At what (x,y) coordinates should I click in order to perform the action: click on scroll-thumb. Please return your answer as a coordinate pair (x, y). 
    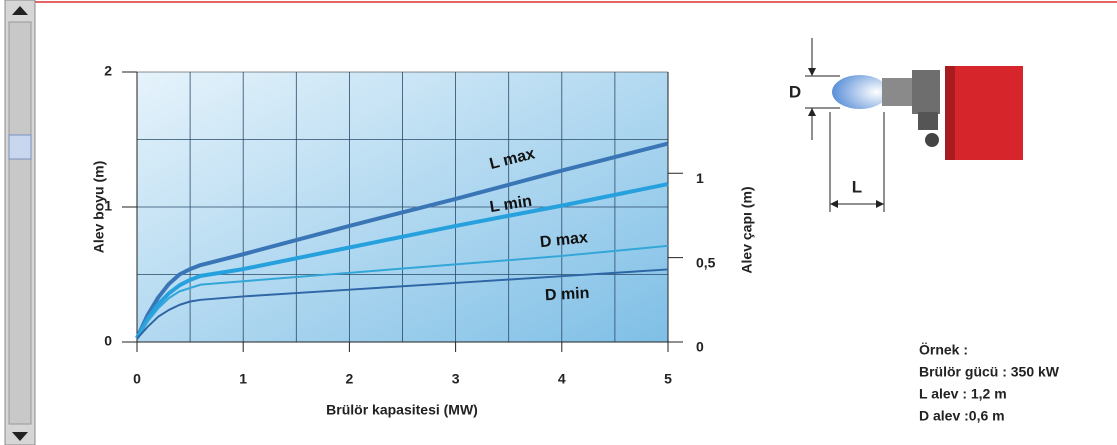
    Looking at the image, I should click on (20, 147).